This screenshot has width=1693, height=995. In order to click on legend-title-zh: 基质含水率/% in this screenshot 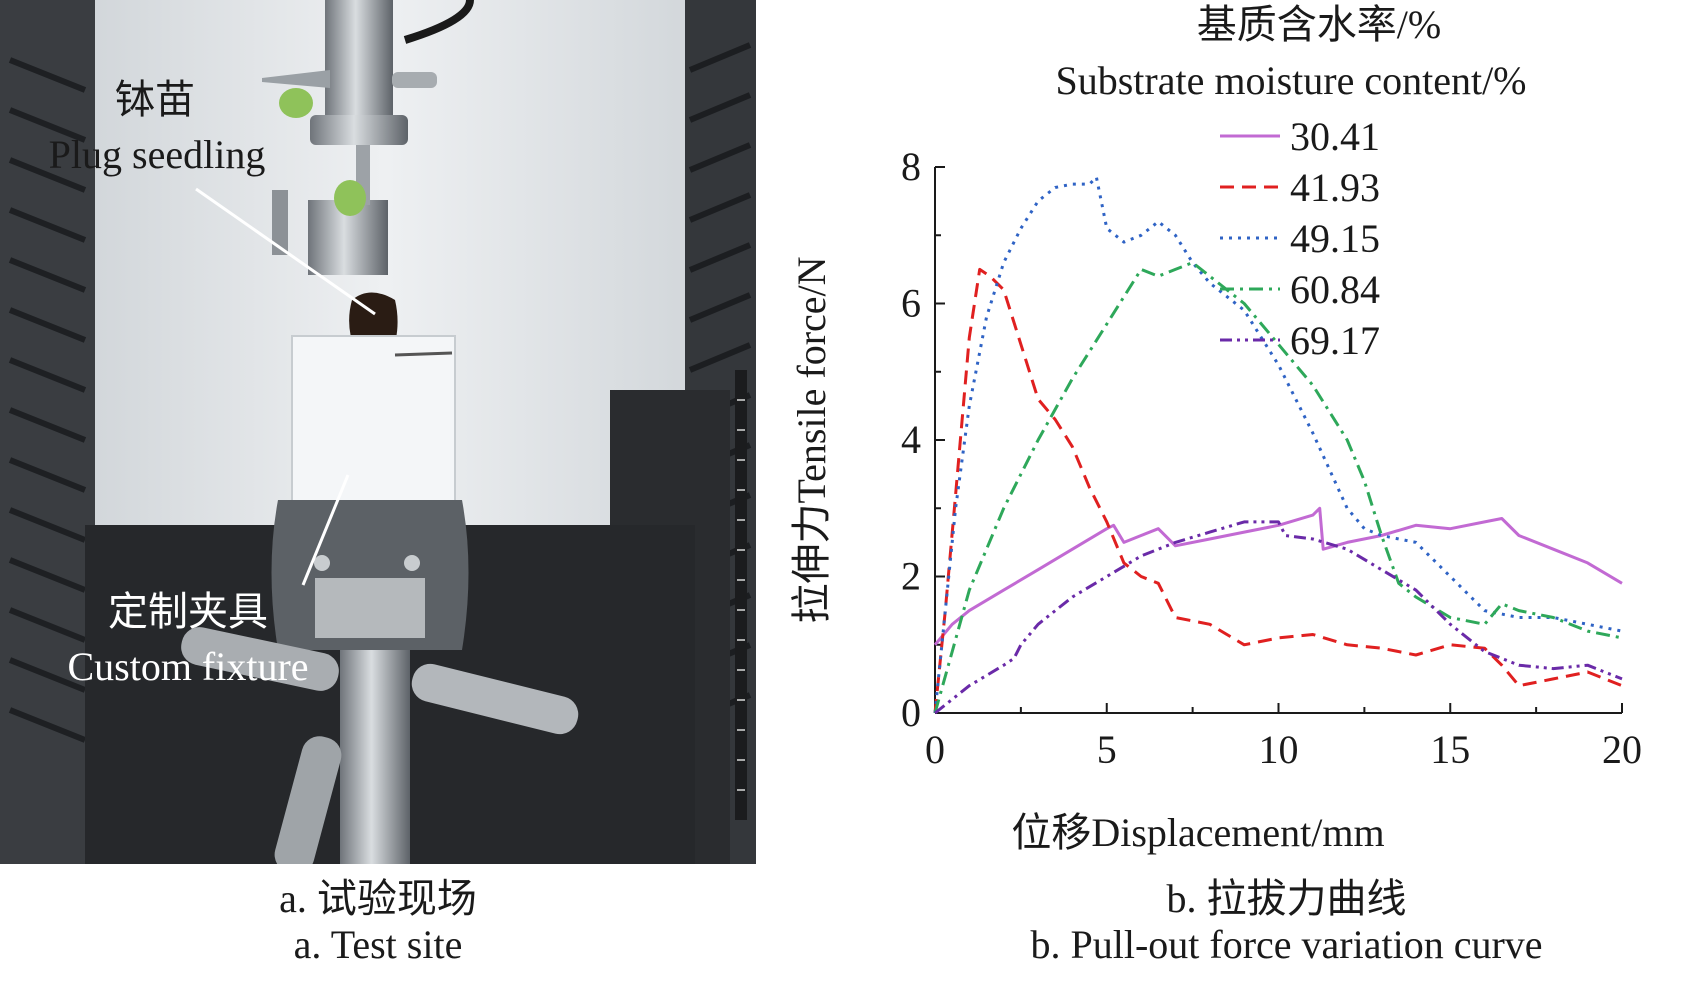, I will do `click(1319, 24)`.